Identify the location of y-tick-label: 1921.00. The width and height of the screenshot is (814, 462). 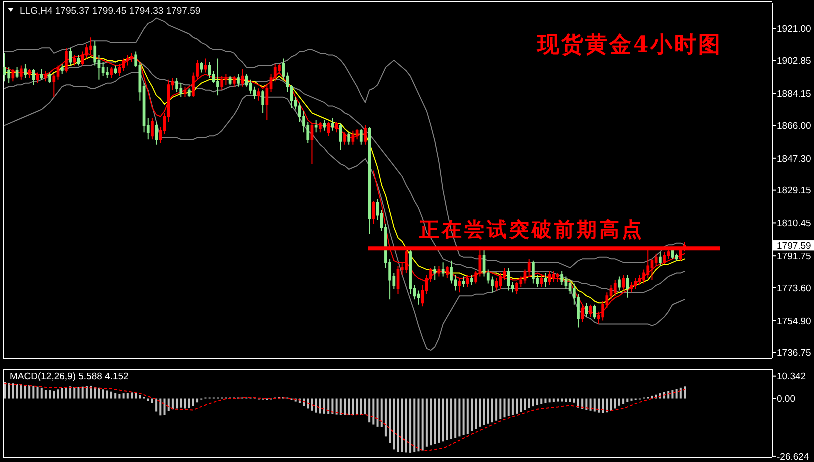
(794, 30).